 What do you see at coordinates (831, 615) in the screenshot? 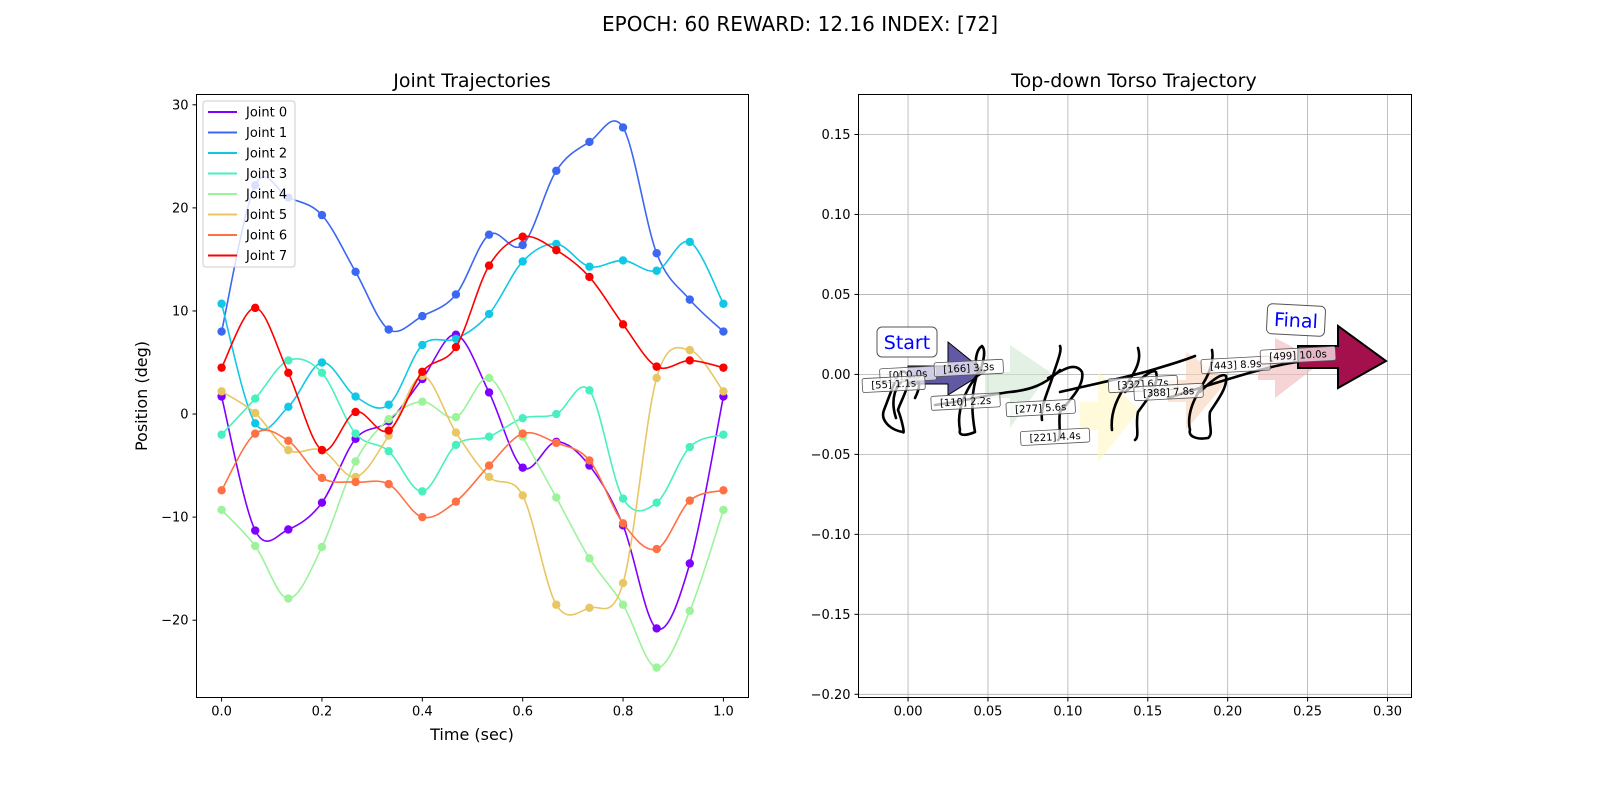
I see `torso-y-tick-label: −0.15` at bounding box center [831, 615].